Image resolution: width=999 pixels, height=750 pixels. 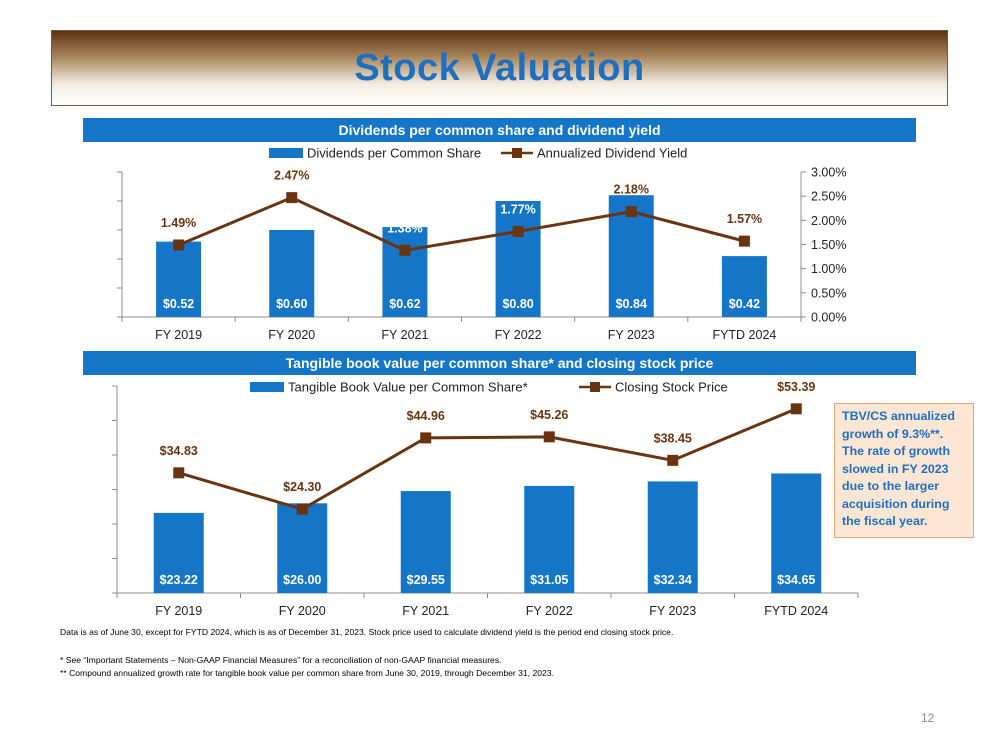 What do you see at coordinates (671, 387) in the screenshot?
I see `legend-line-label: Closing Stock Price` at bounding box center [671, 387].